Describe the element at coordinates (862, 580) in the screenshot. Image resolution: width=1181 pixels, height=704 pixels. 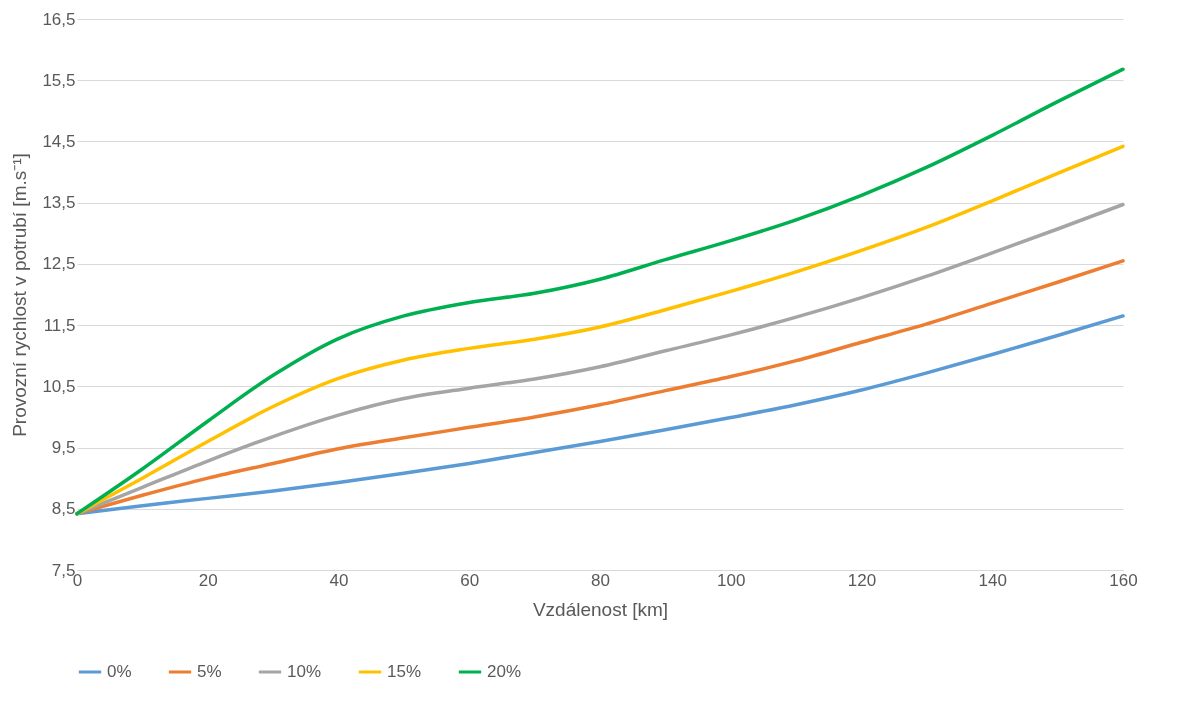
I see `x-tick-label: 120` at that location.